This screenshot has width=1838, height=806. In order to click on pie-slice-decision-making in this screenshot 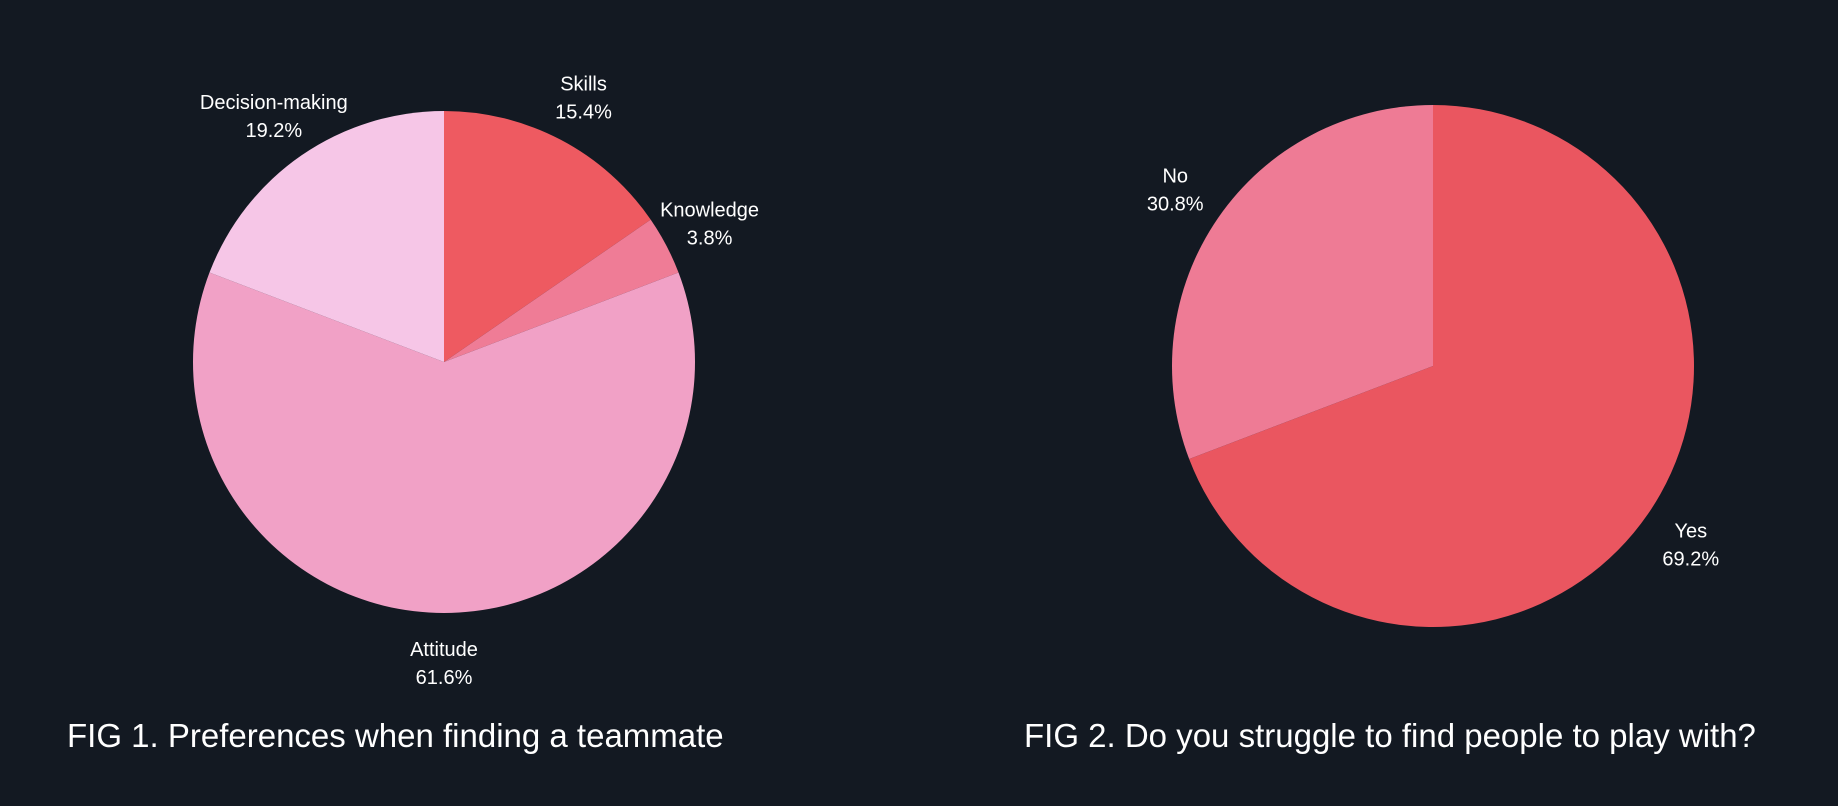, I will do `click(326, 236)`.